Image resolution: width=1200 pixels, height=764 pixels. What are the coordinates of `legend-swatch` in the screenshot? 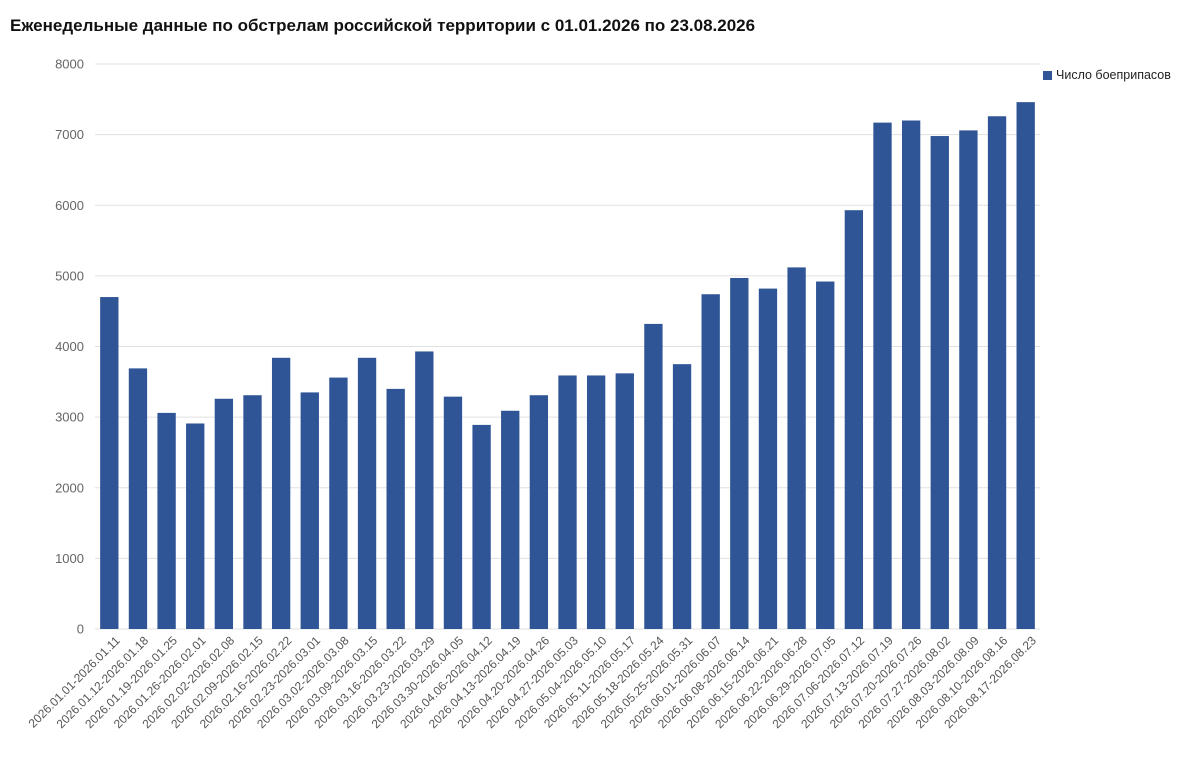 It's located at (1047, 75).